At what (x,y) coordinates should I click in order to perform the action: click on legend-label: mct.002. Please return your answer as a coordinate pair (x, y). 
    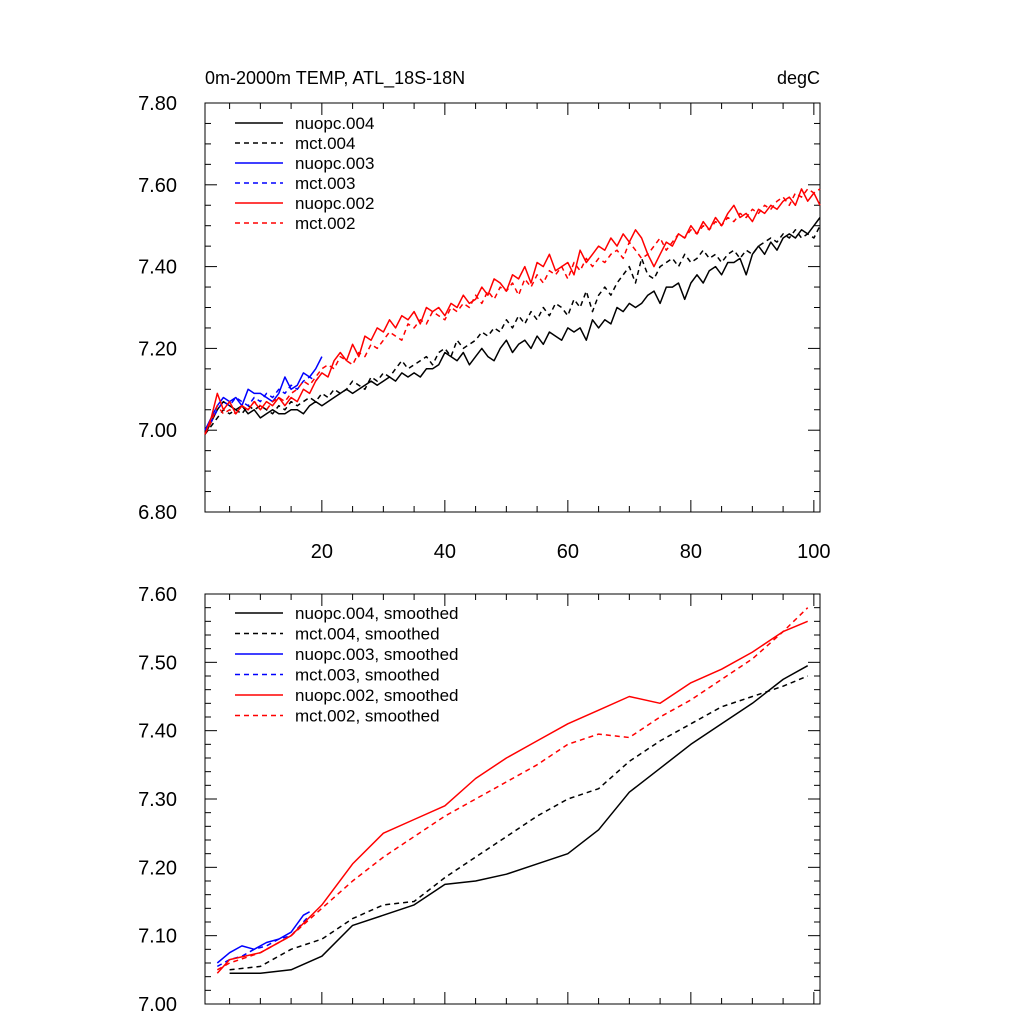
    Looking at the image, I should click on (325, 223).